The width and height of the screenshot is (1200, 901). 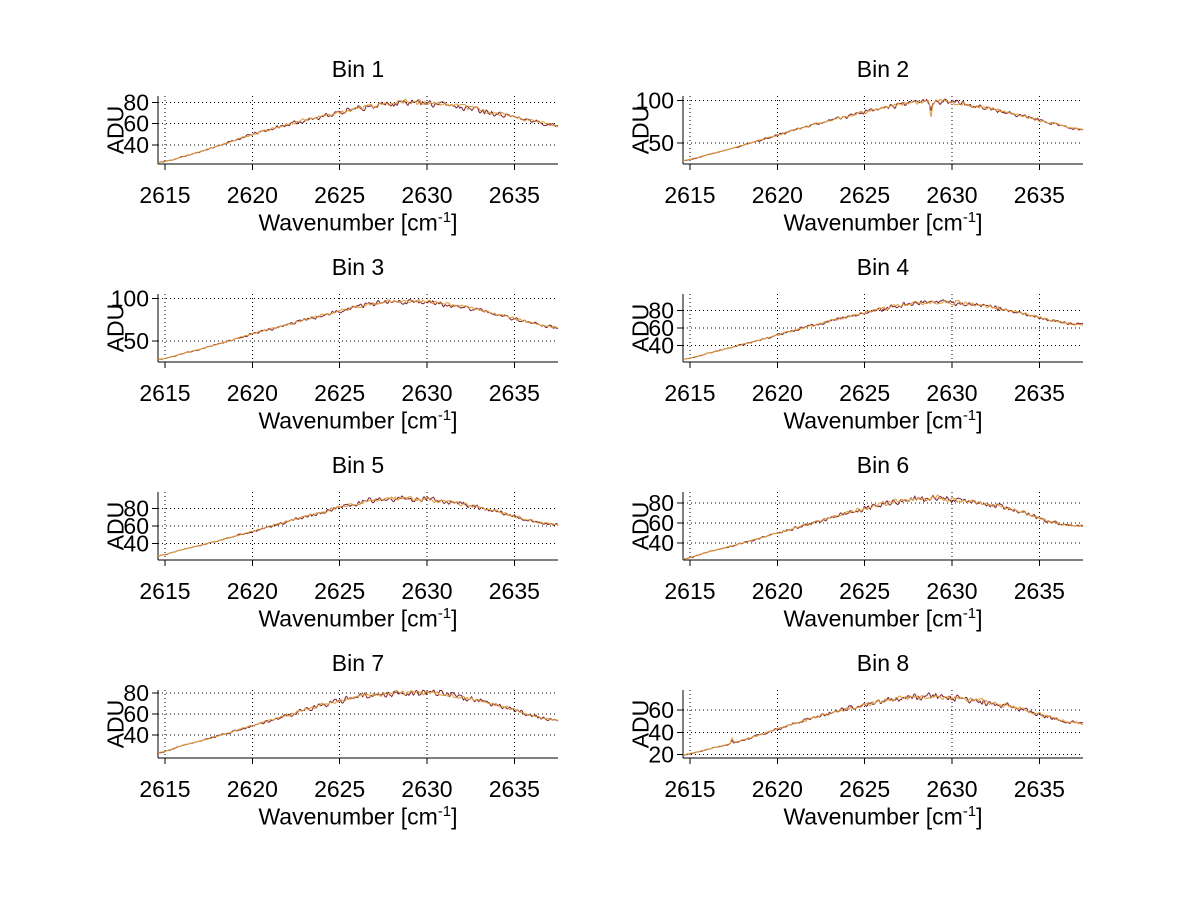 I want to click on plot-title: Bin 3, so click(x=358, y=267).